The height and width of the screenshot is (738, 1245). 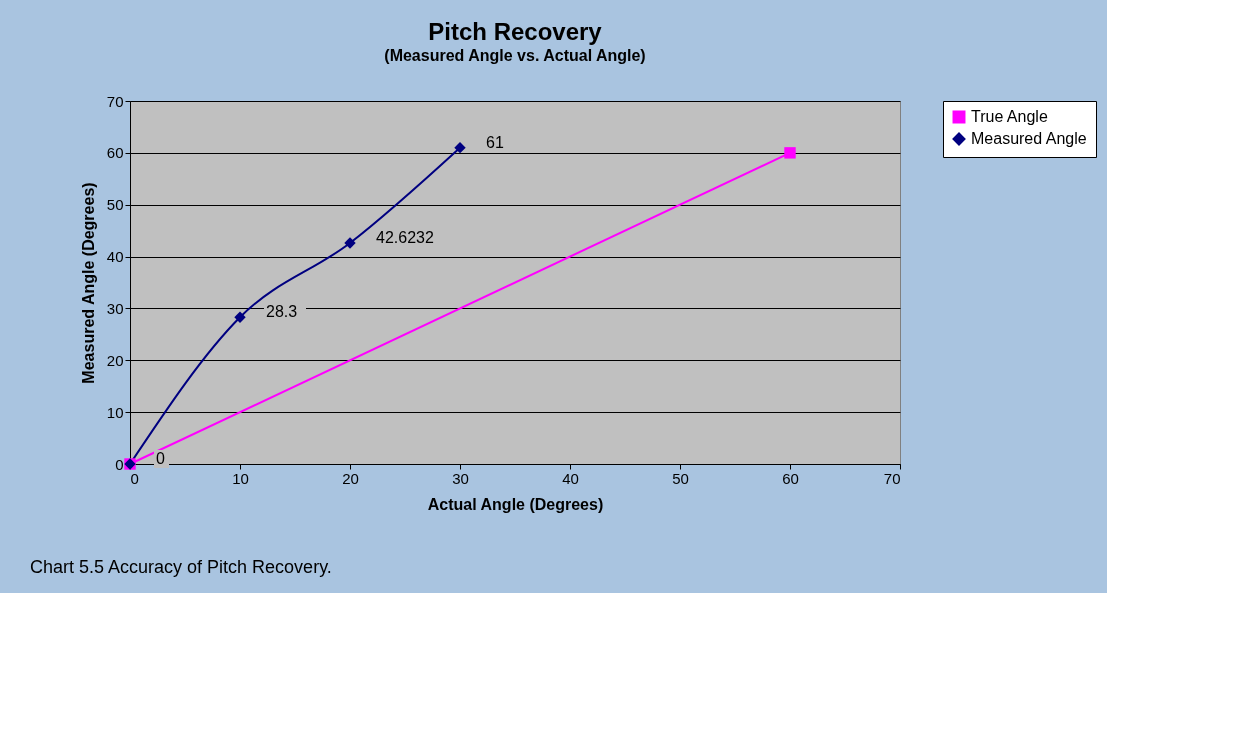 I want to click on x-tick-label: 30, so click(x=460, y=478).